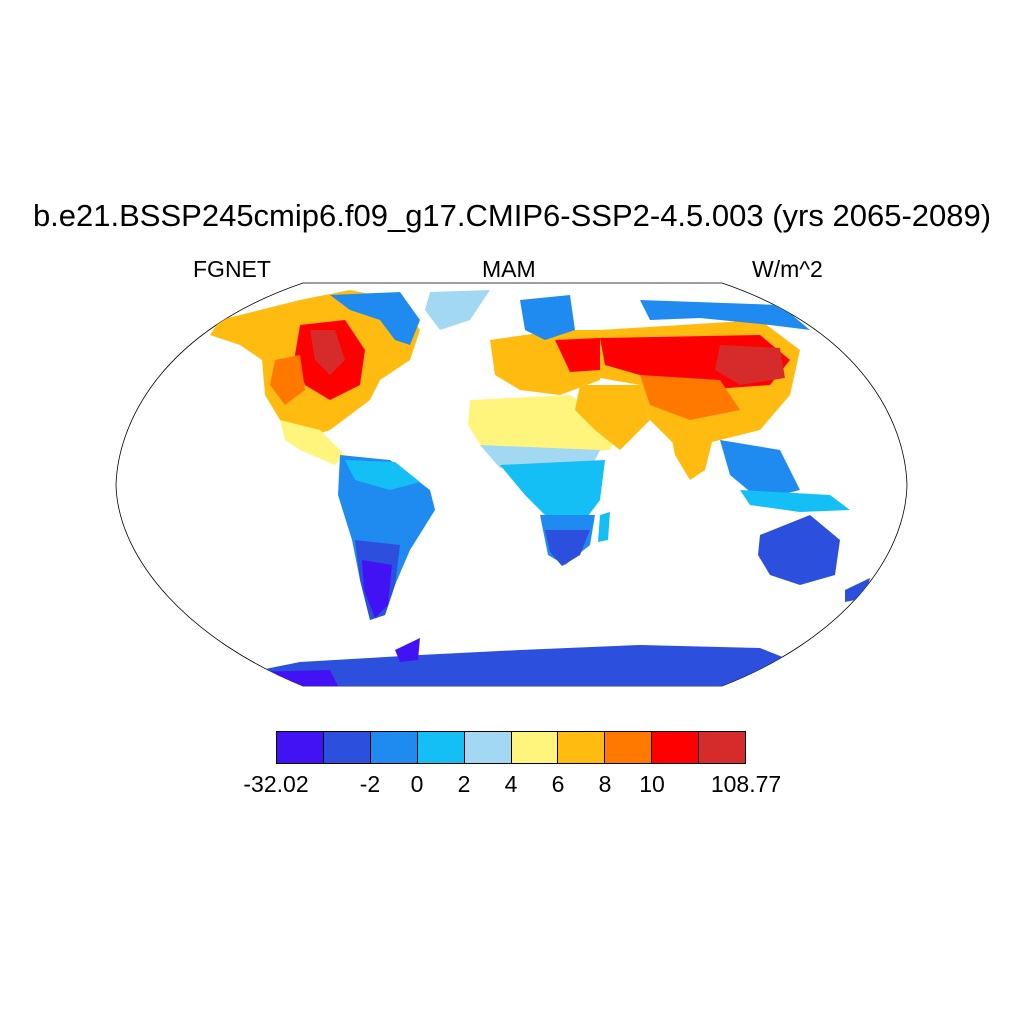 The image size is (1024, 1024). Describe the element at coordinates (558, 784) in the screenshot. I see `colorbar-tick-label: 6` at that location.